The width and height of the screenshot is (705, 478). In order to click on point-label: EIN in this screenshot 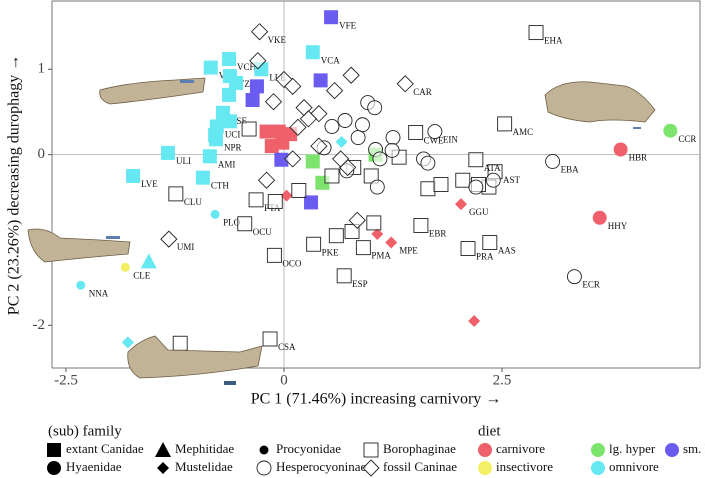, I will do `click(450, 140)`.